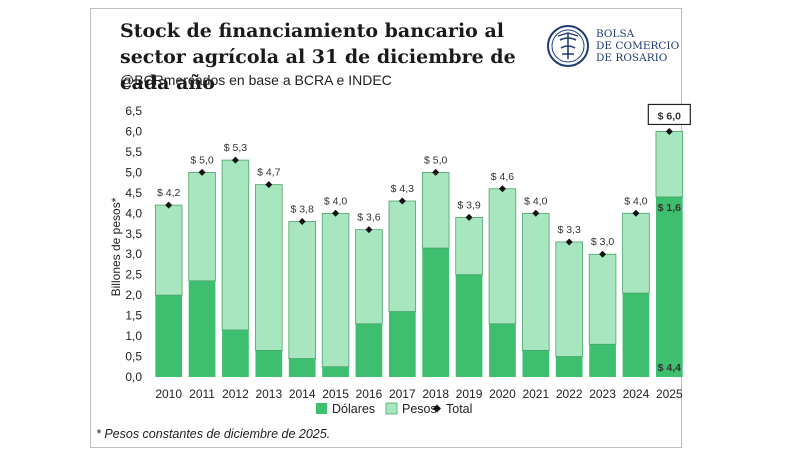  I want to click on x-tick-label: 2021, so click(535, 394).